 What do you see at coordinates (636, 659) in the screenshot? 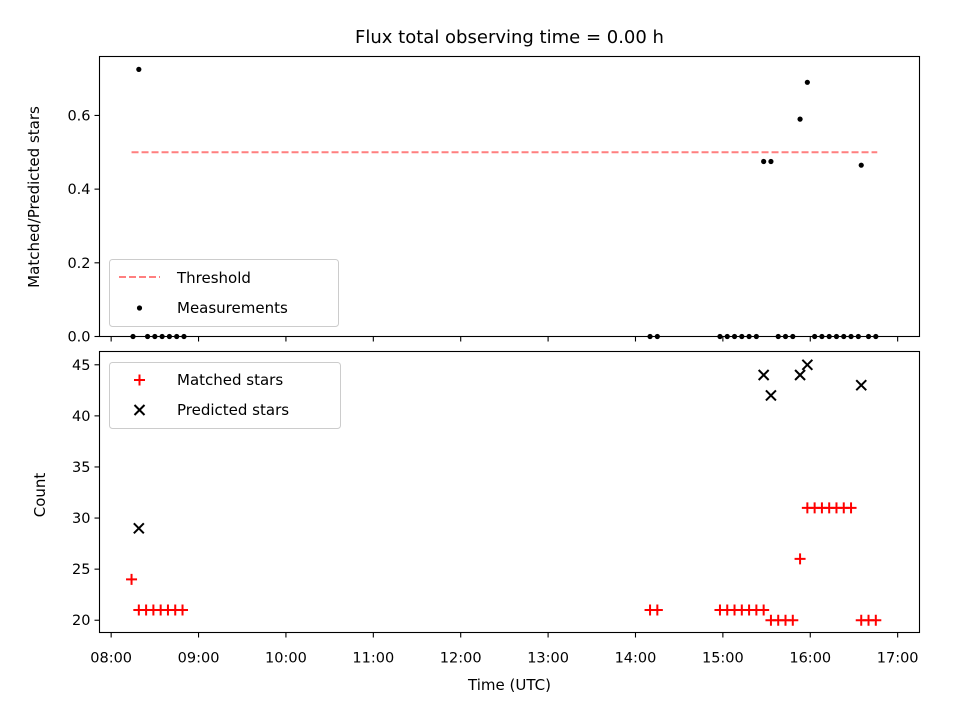
I see `x-tick-label: 14:00` at bounding box center [636, 659].